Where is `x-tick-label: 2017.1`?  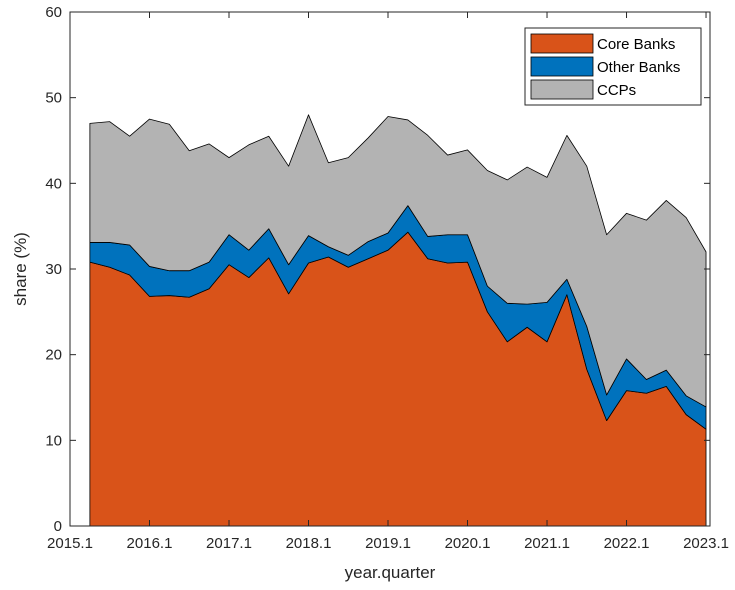
x-tick-label: 2017.1 is located at coordinates (229, 543).